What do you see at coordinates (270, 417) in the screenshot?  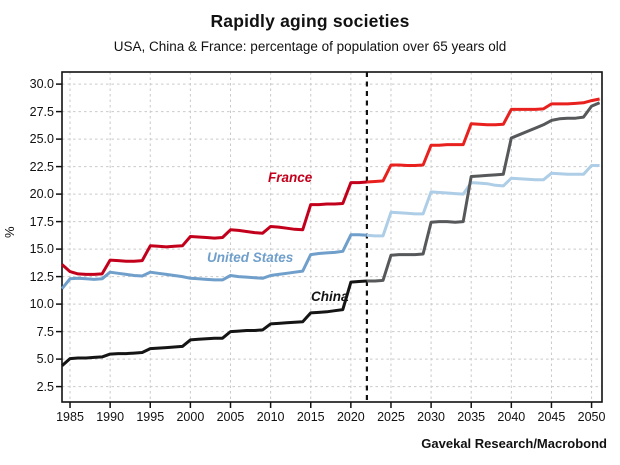 I see `x-tick-label: 2010` at bounding box center [270, 417].